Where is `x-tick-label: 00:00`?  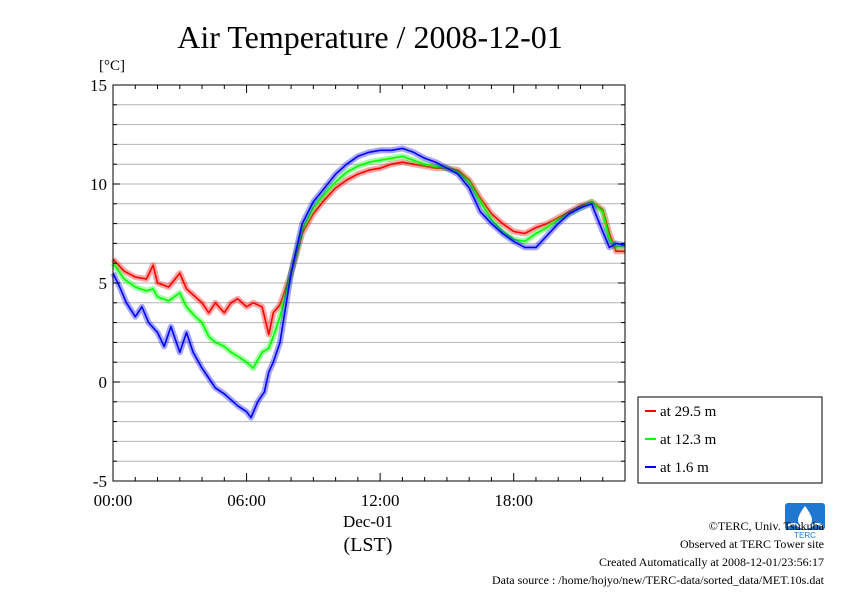 x-tick-label: 00:00 is located at coordinates (113, 500).